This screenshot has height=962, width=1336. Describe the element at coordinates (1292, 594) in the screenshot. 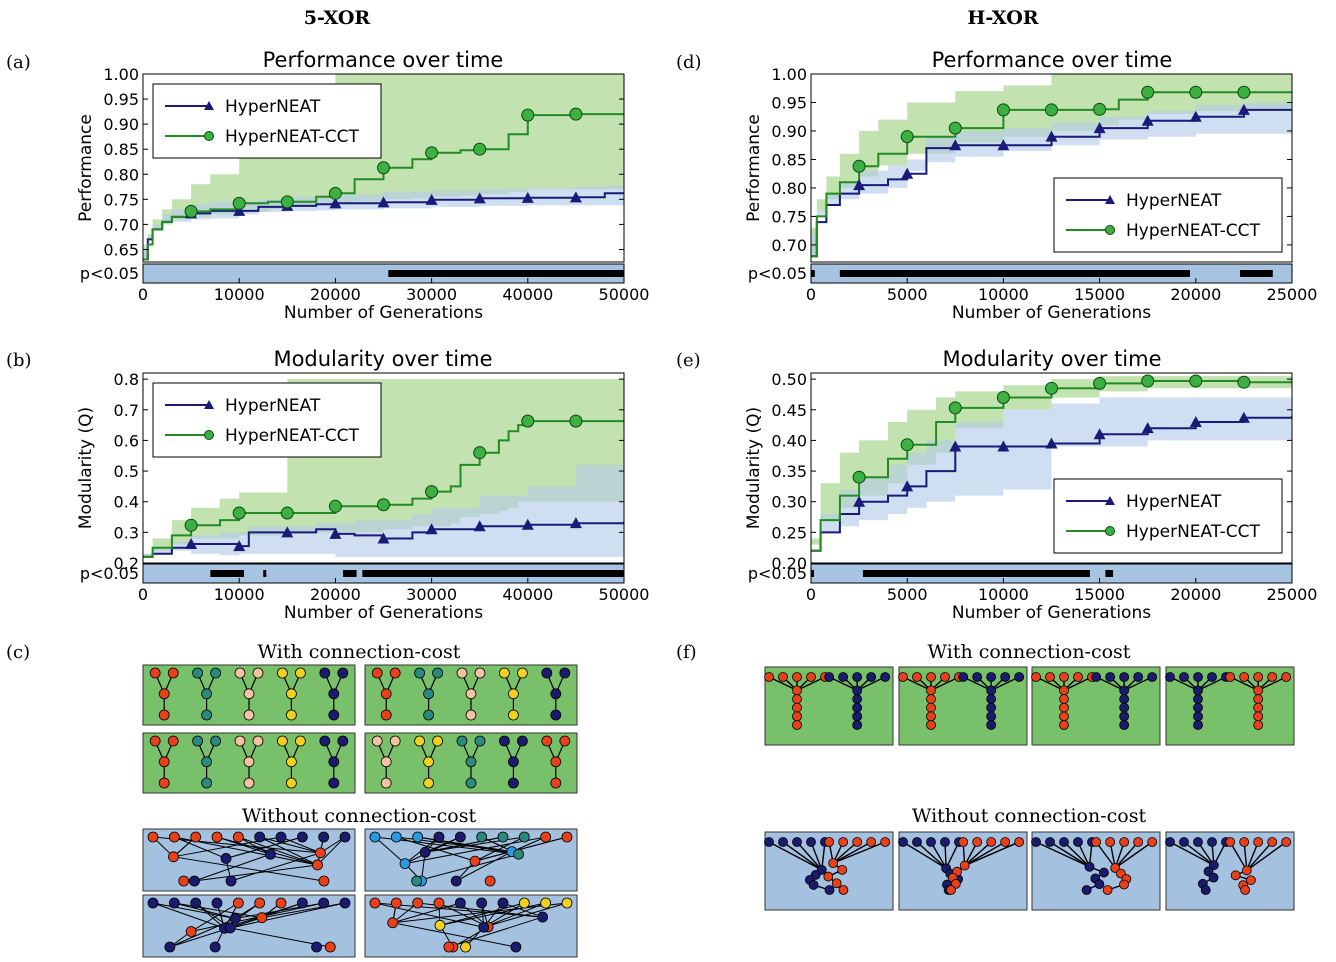

I see `x-tick-label: 25000` at that location.